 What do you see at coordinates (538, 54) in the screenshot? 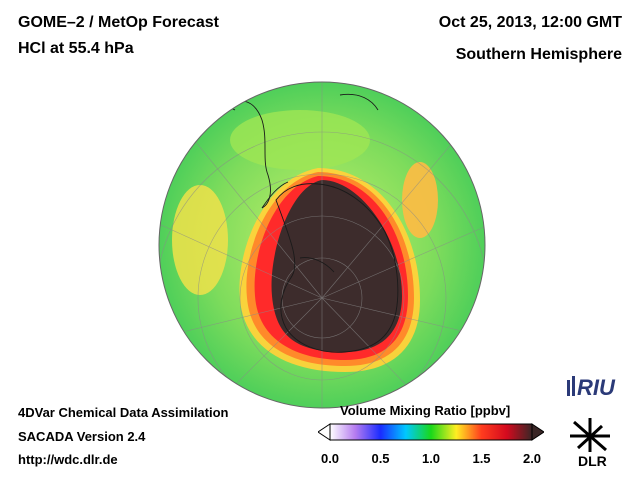
I see `region-label: Southern Hemisphere` at bounding box center [538, 54].